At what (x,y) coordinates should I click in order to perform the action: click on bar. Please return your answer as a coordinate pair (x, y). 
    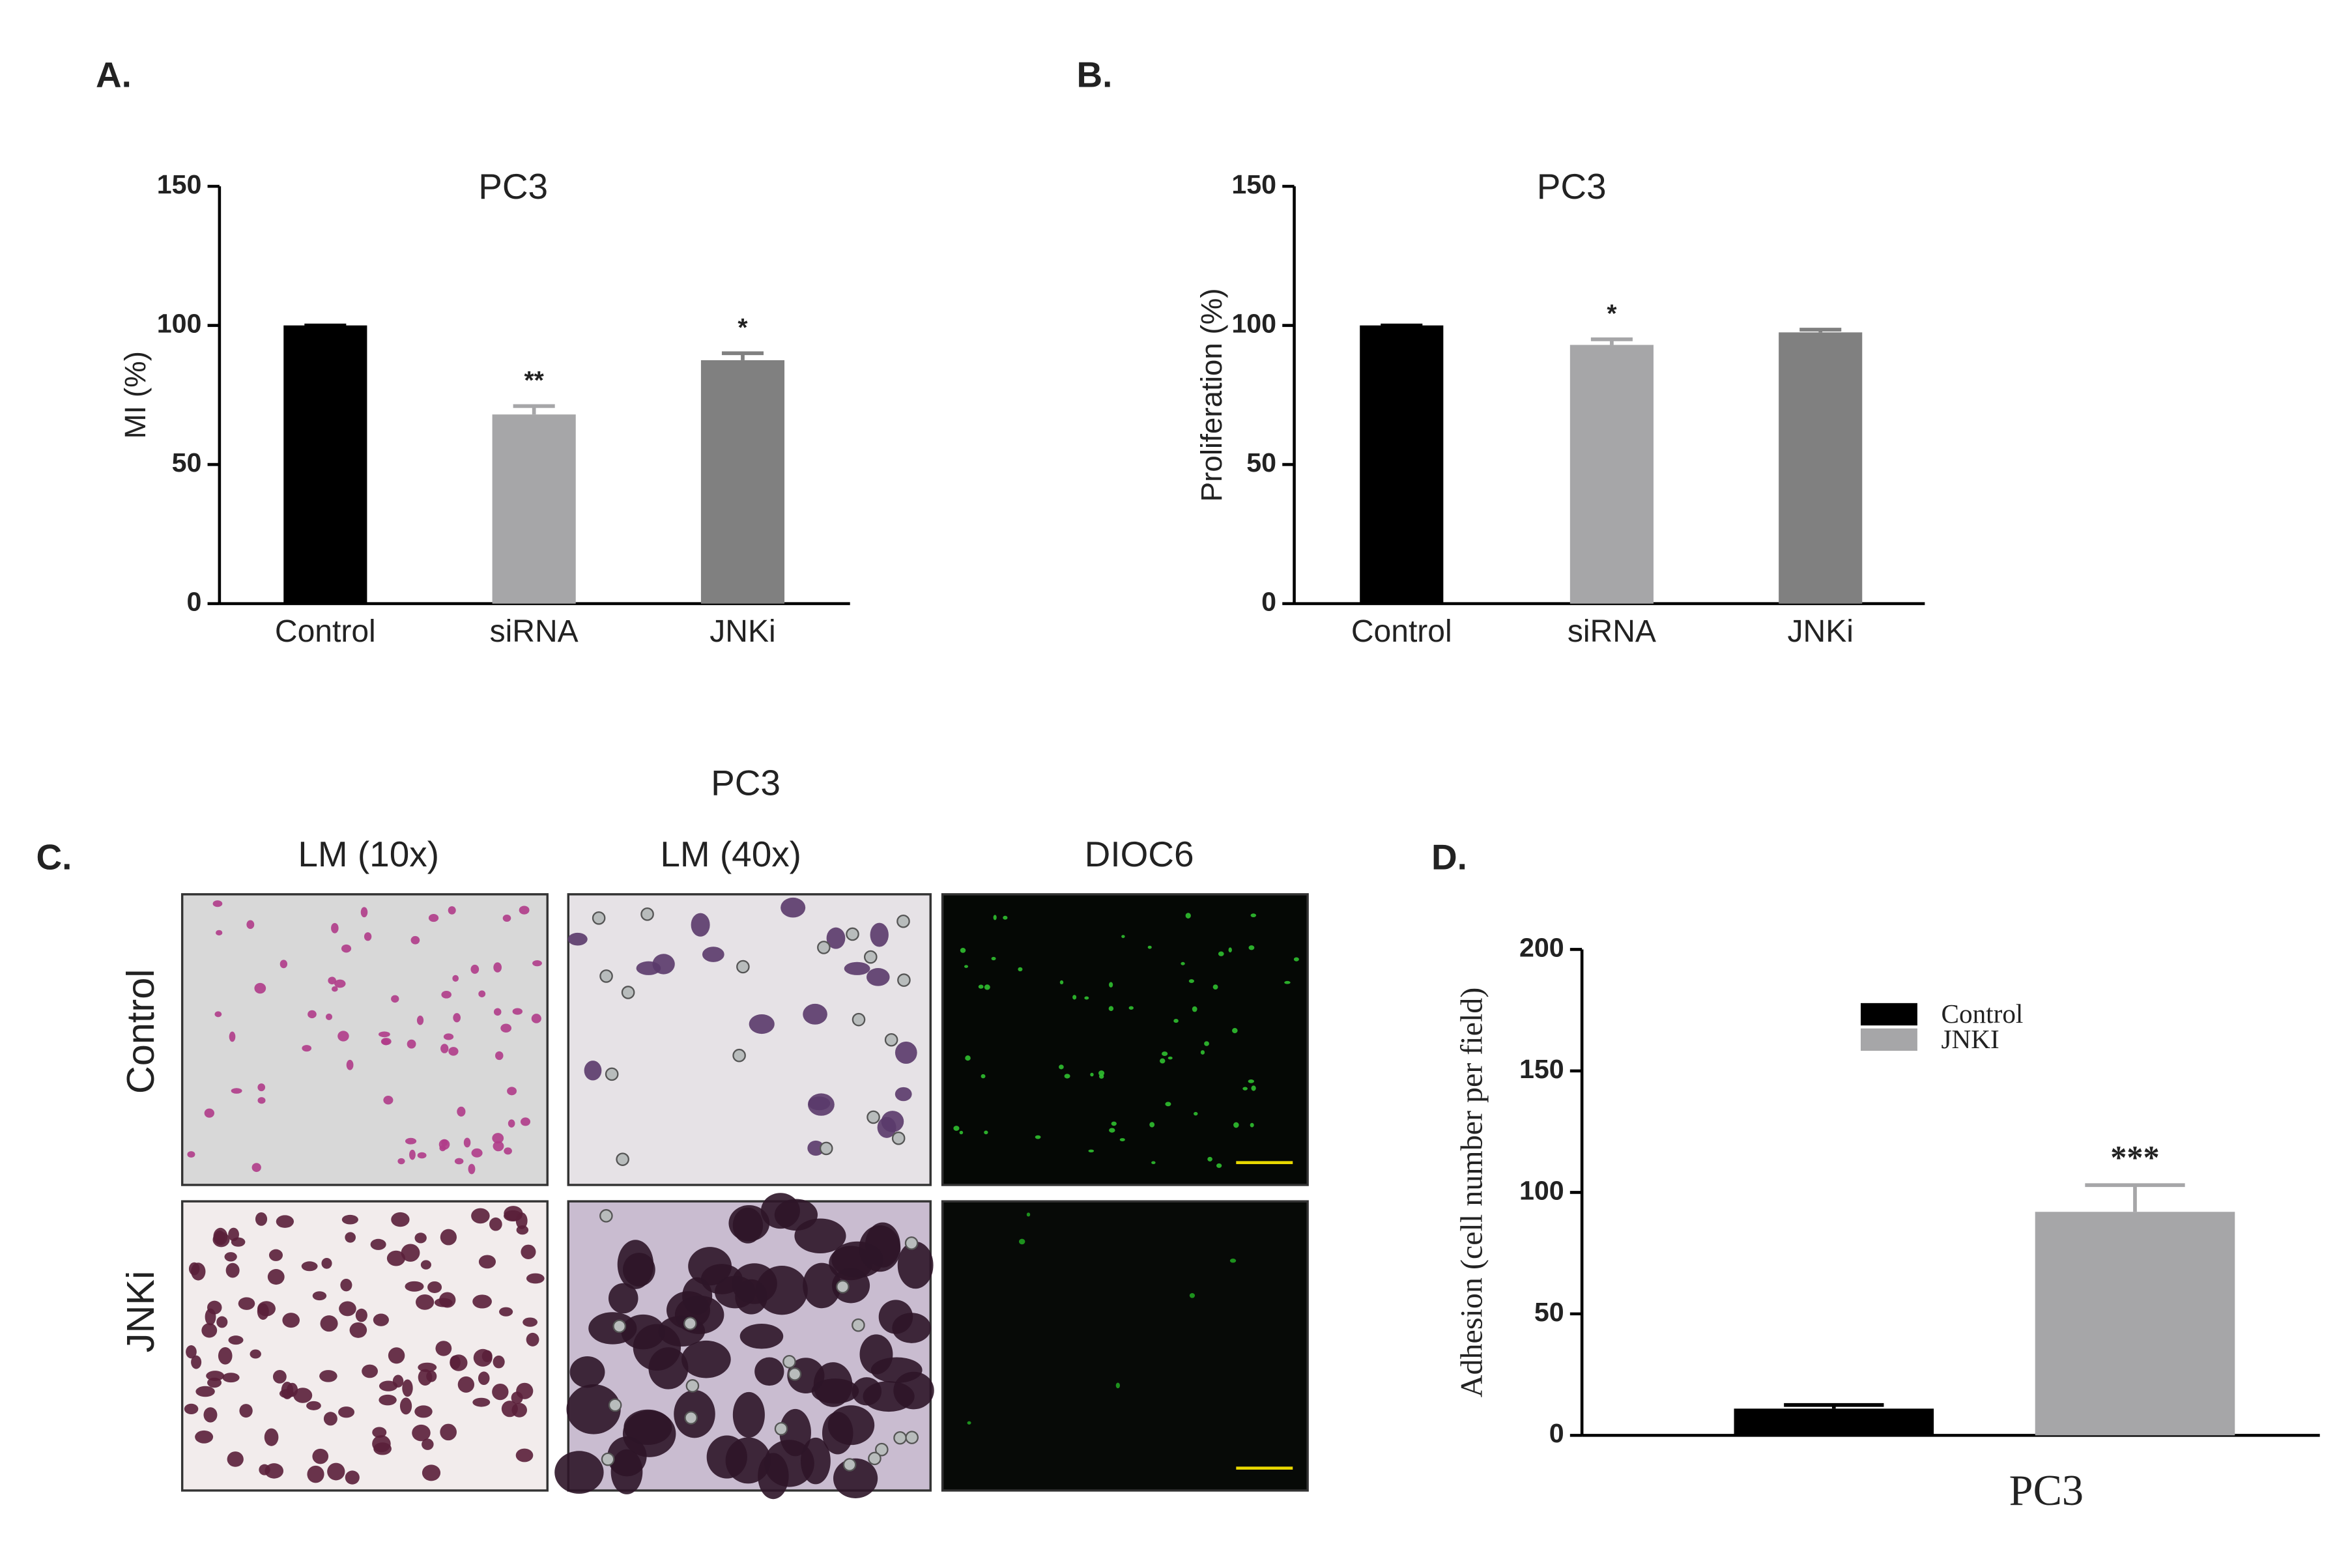
    Looking at the image, I should click on (742, 482).